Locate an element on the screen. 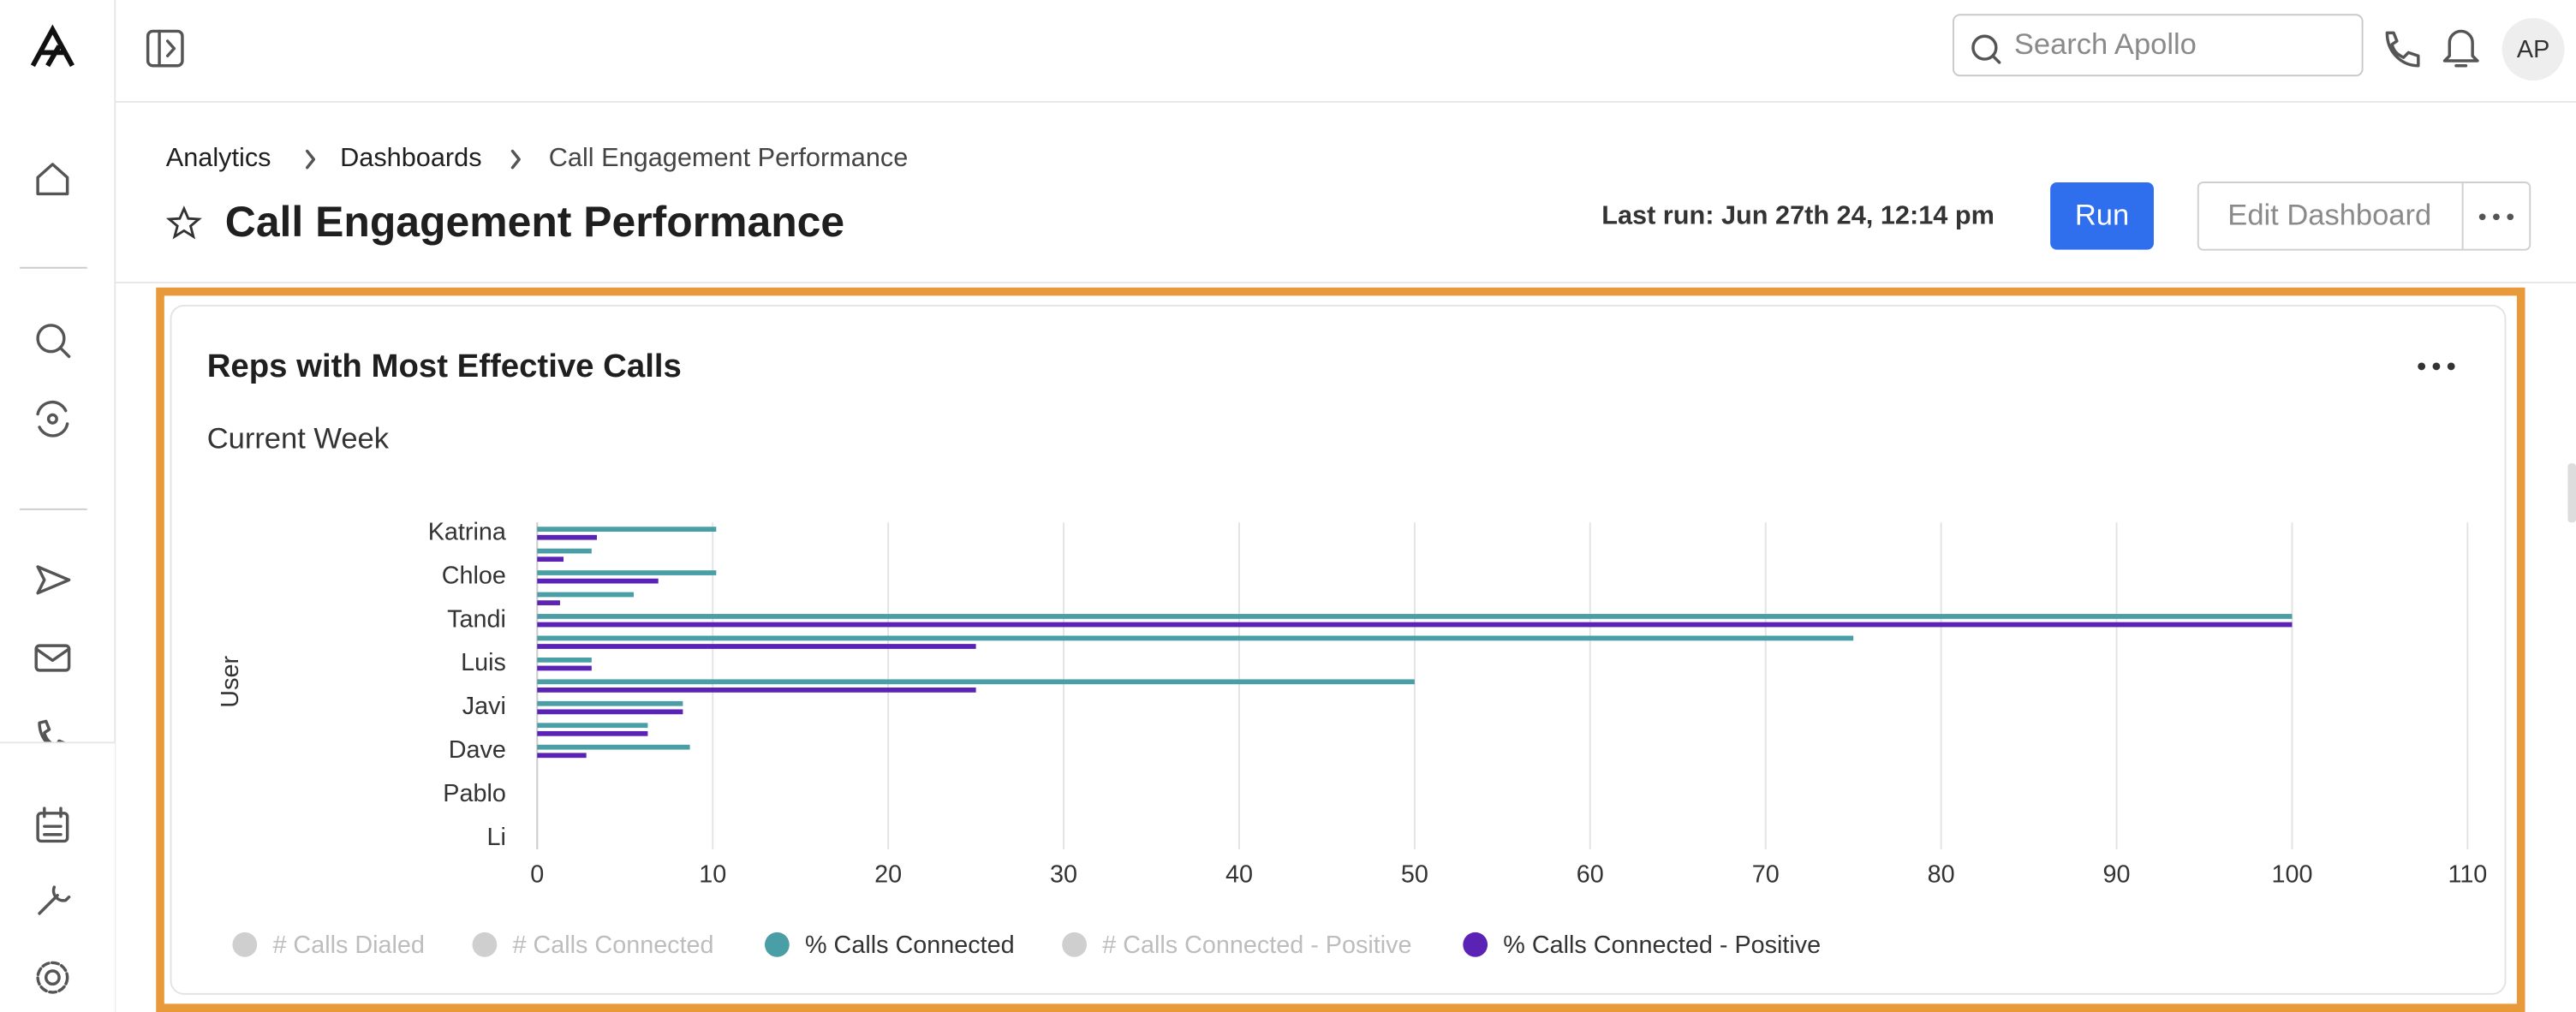 This screenshot has height=1012, width=2576. y-tick-label: Li is located at coordinates (496, 837).